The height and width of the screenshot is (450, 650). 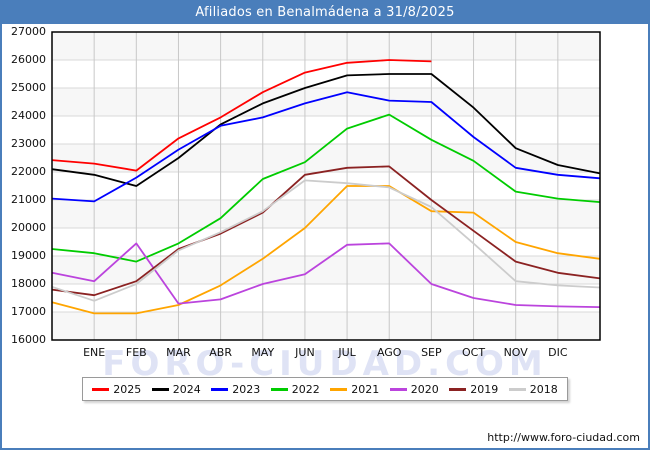 What do you see at coordinates (28, 339) in the screenshot?
I see `y-axis-tick-label: 16000` at bounding box center [28, 339].